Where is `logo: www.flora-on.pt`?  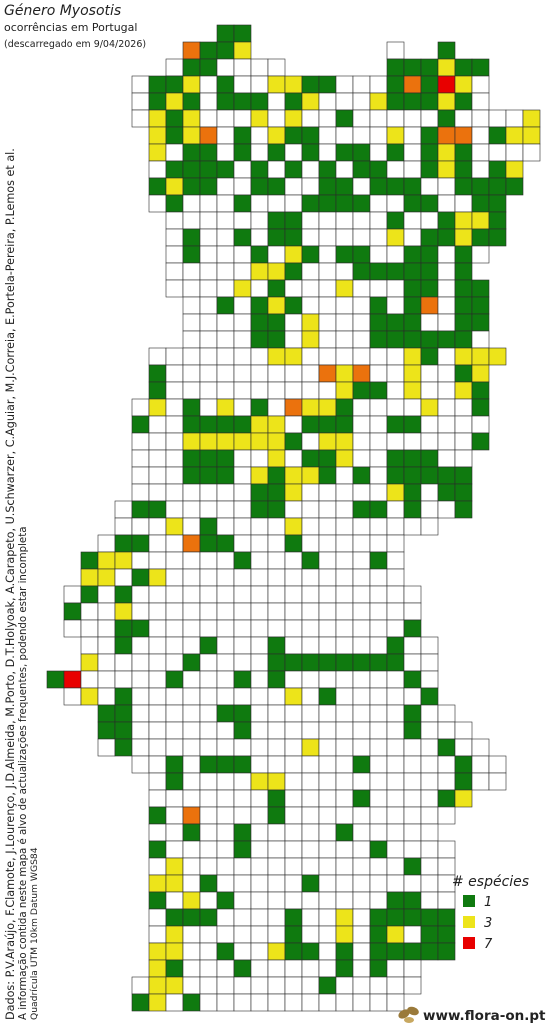
logo: www.flora-on.pt is located at coordinates (471, 1014).